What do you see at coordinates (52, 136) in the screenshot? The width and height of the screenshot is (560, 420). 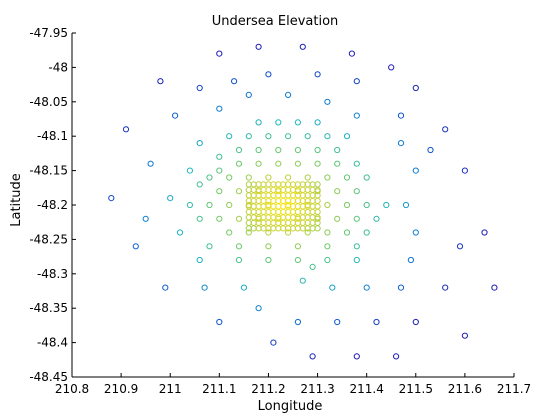 I see `y-tick-label: -48.1` at bounding box center [52, 136].